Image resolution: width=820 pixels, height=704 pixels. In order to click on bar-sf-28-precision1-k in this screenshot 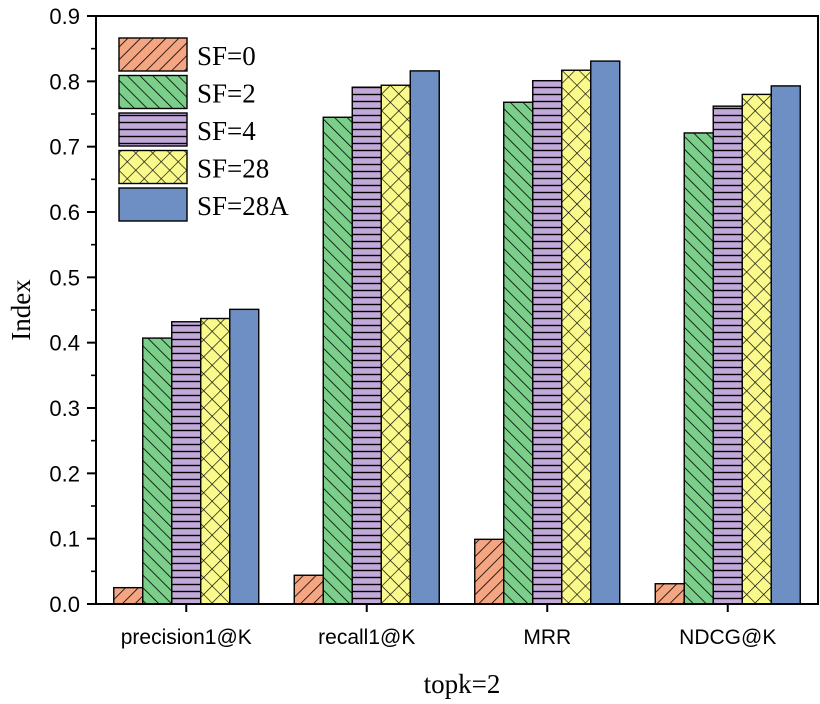, I will do `click(215, 461)`.